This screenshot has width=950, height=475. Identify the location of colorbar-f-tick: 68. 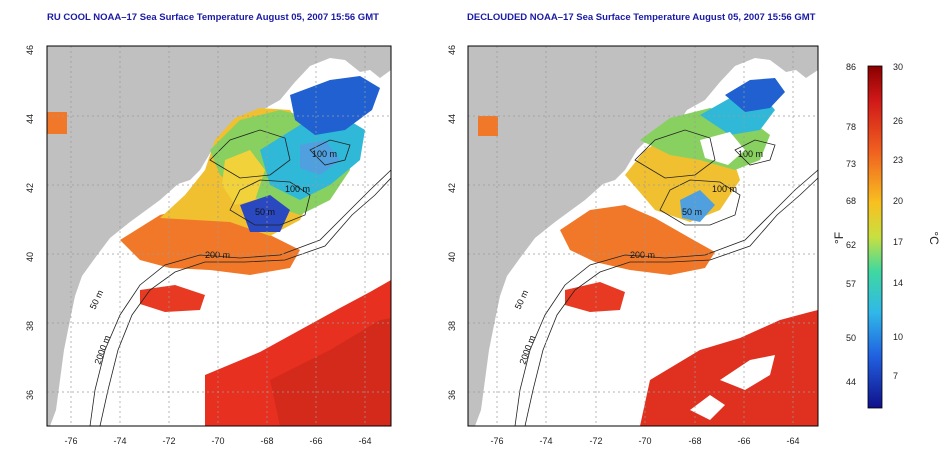
(851, 201).